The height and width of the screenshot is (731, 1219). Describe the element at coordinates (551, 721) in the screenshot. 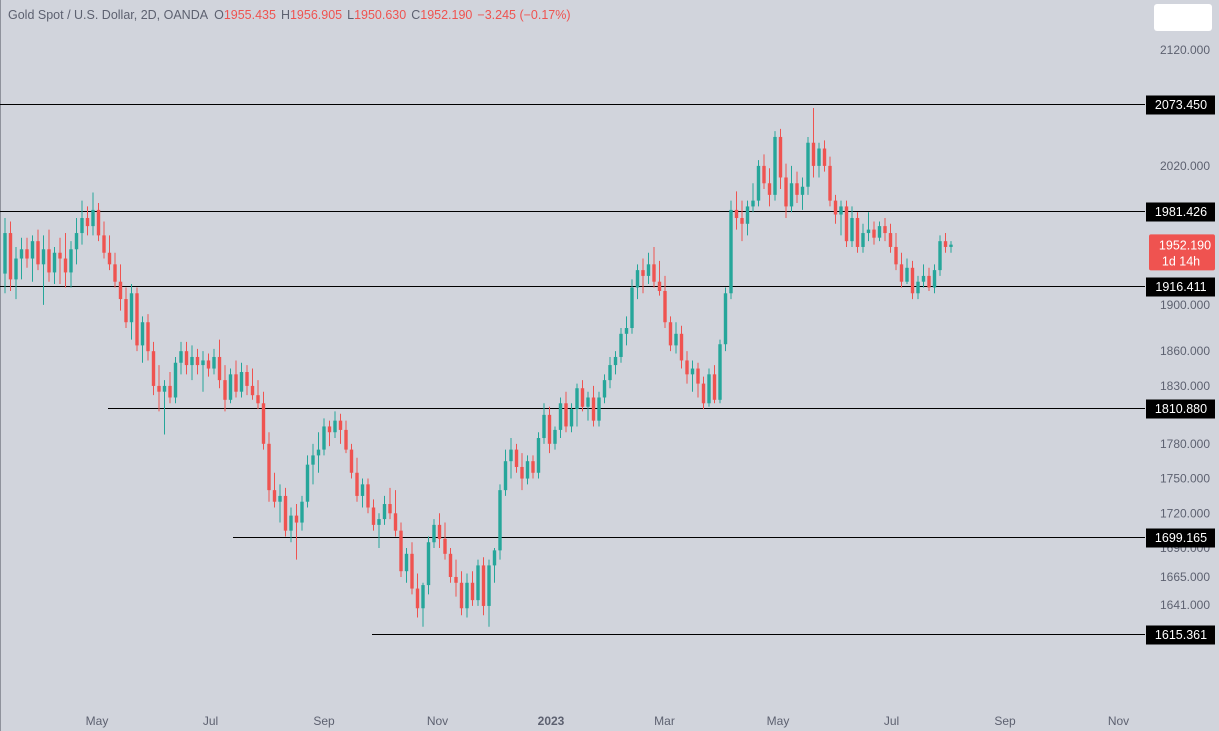

I see `x-tick-label: 2023` at that location.